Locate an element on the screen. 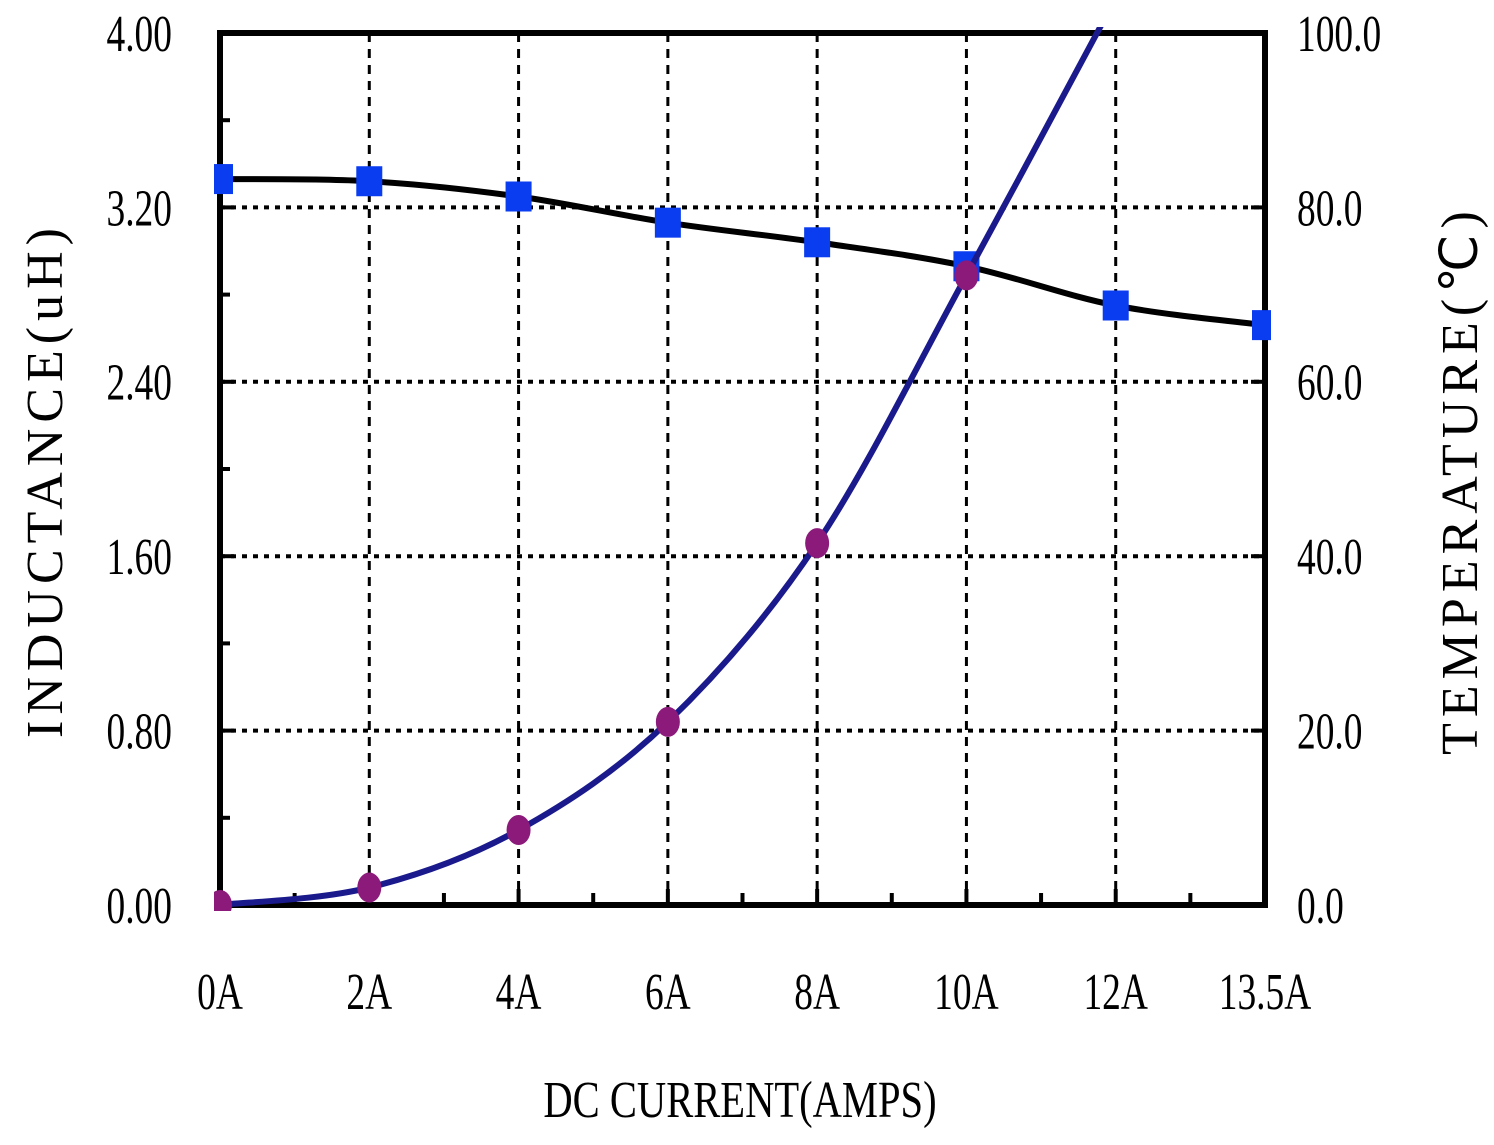 The height and width of the screenshot is (1145, 1494). y2-tick-label: 80.0 is located at coordinates (1330, 207).